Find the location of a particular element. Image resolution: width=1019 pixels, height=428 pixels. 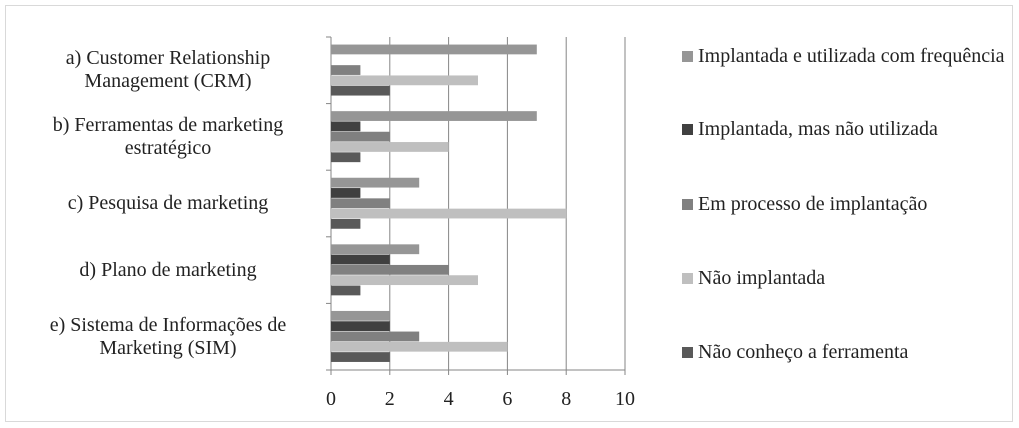

x-tick-label: 2 is located at coordinates (390, 399).